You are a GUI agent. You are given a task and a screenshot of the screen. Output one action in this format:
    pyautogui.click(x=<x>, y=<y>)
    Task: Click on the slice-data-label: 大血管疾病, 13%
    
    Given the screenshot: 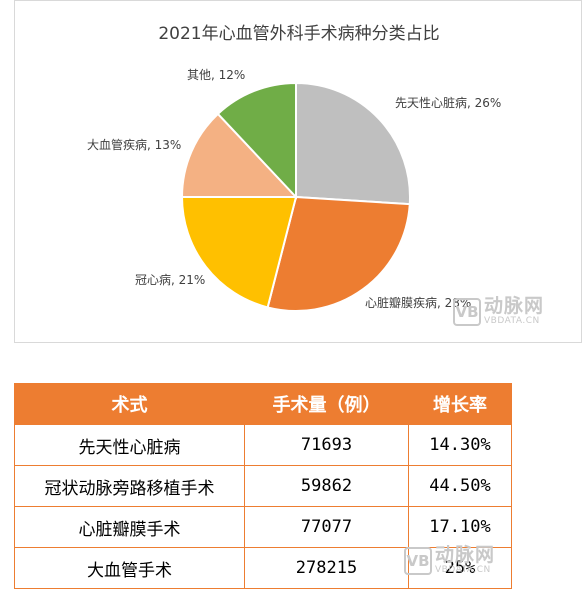 What is the action you would take?
    pyautogui.click(x=134, y=144)
    